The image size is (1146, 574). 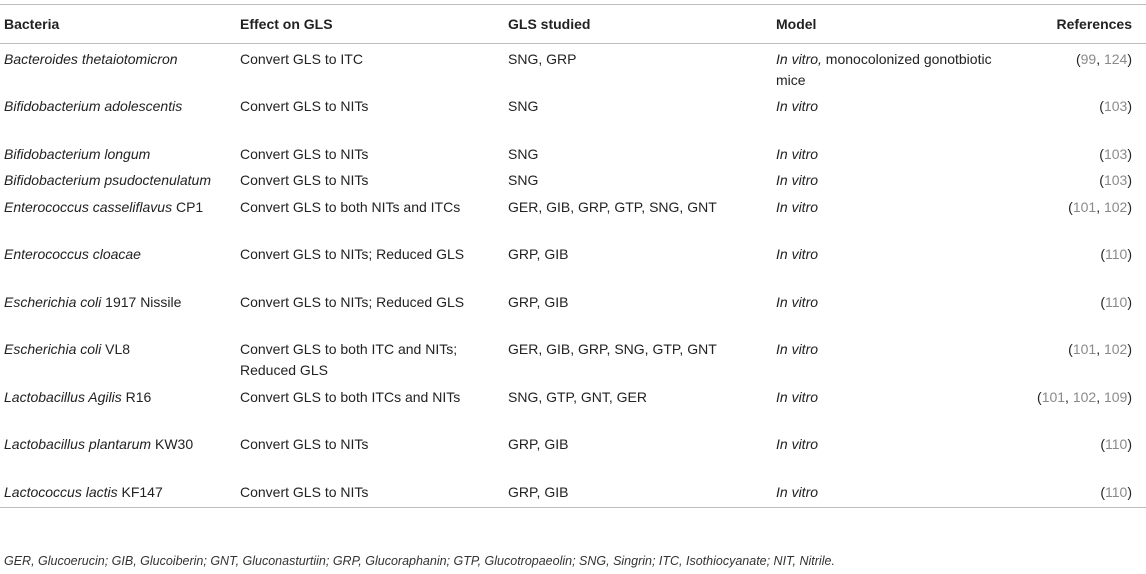 What do you see at coordinates (350, 396) in the screenshot?
I see `cell-effect: Convert GLS to both ITCs and NITs` at bounding box center [350, 396].